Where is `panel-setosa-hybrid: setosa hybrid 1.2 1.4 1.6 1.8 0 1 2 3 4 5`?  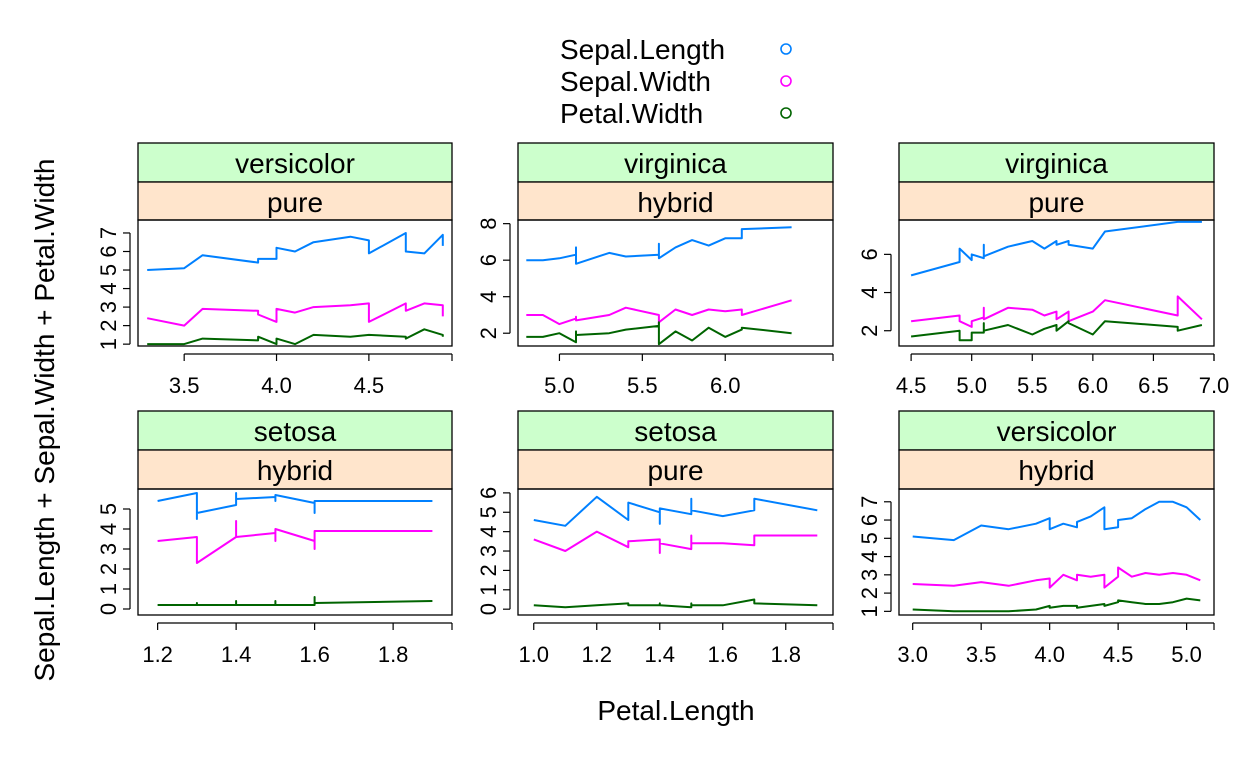
panel-setosa-hybrid: setosa hybrid 1.2 1.4 1.6 1.8 0 1 2 3 4 5 is located at coordinates (274, 538).